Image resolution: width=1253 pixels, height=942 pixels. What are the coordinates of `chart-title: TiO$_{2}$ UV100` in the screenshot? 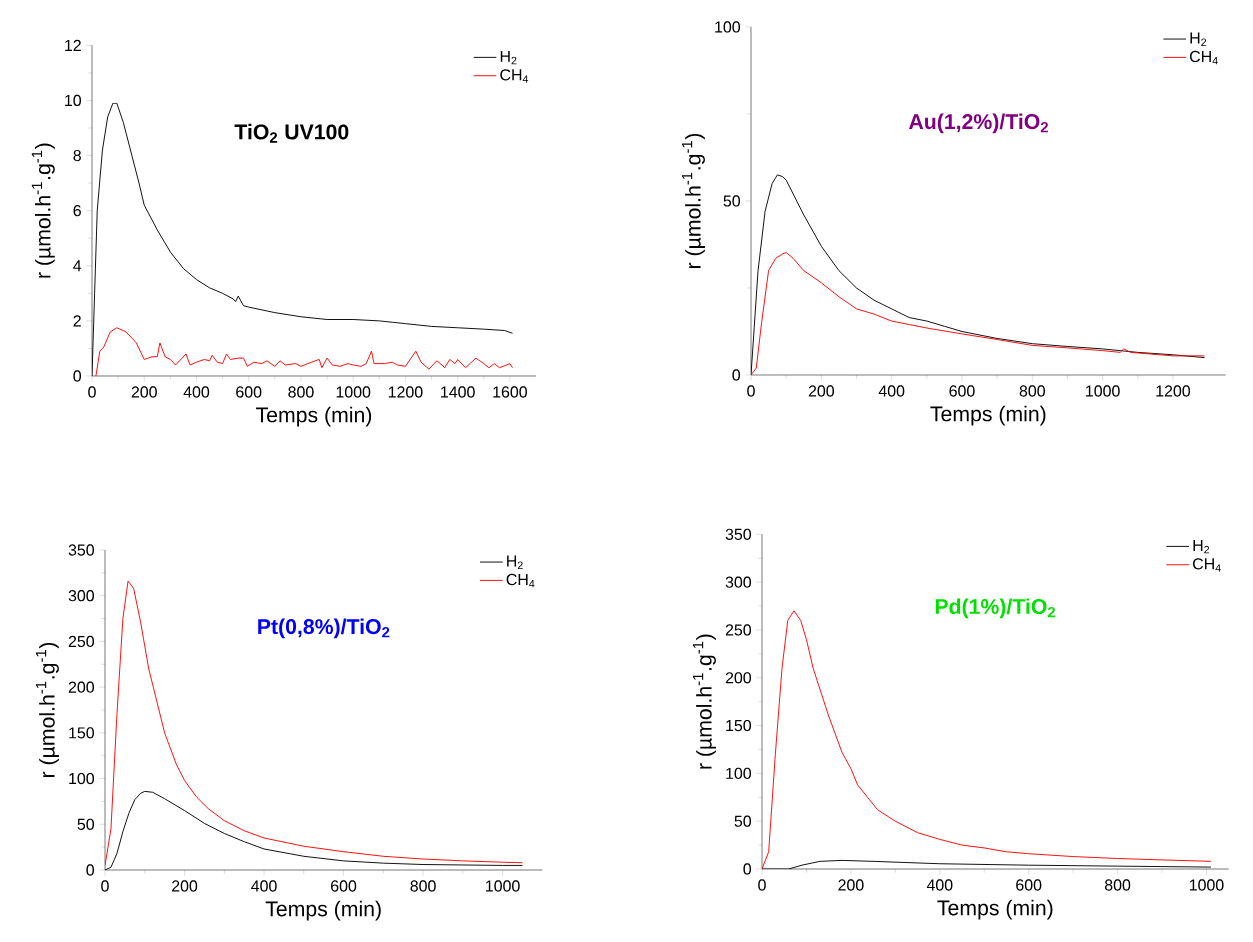 It's located at (291, 133).